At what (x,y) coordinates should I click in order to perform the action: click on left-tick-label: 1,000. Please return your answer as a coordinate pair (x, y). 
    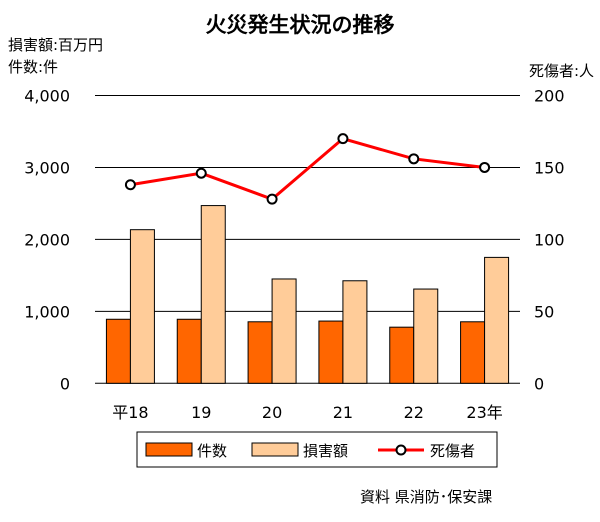
    Looking at the image, I should click on (47, 311).